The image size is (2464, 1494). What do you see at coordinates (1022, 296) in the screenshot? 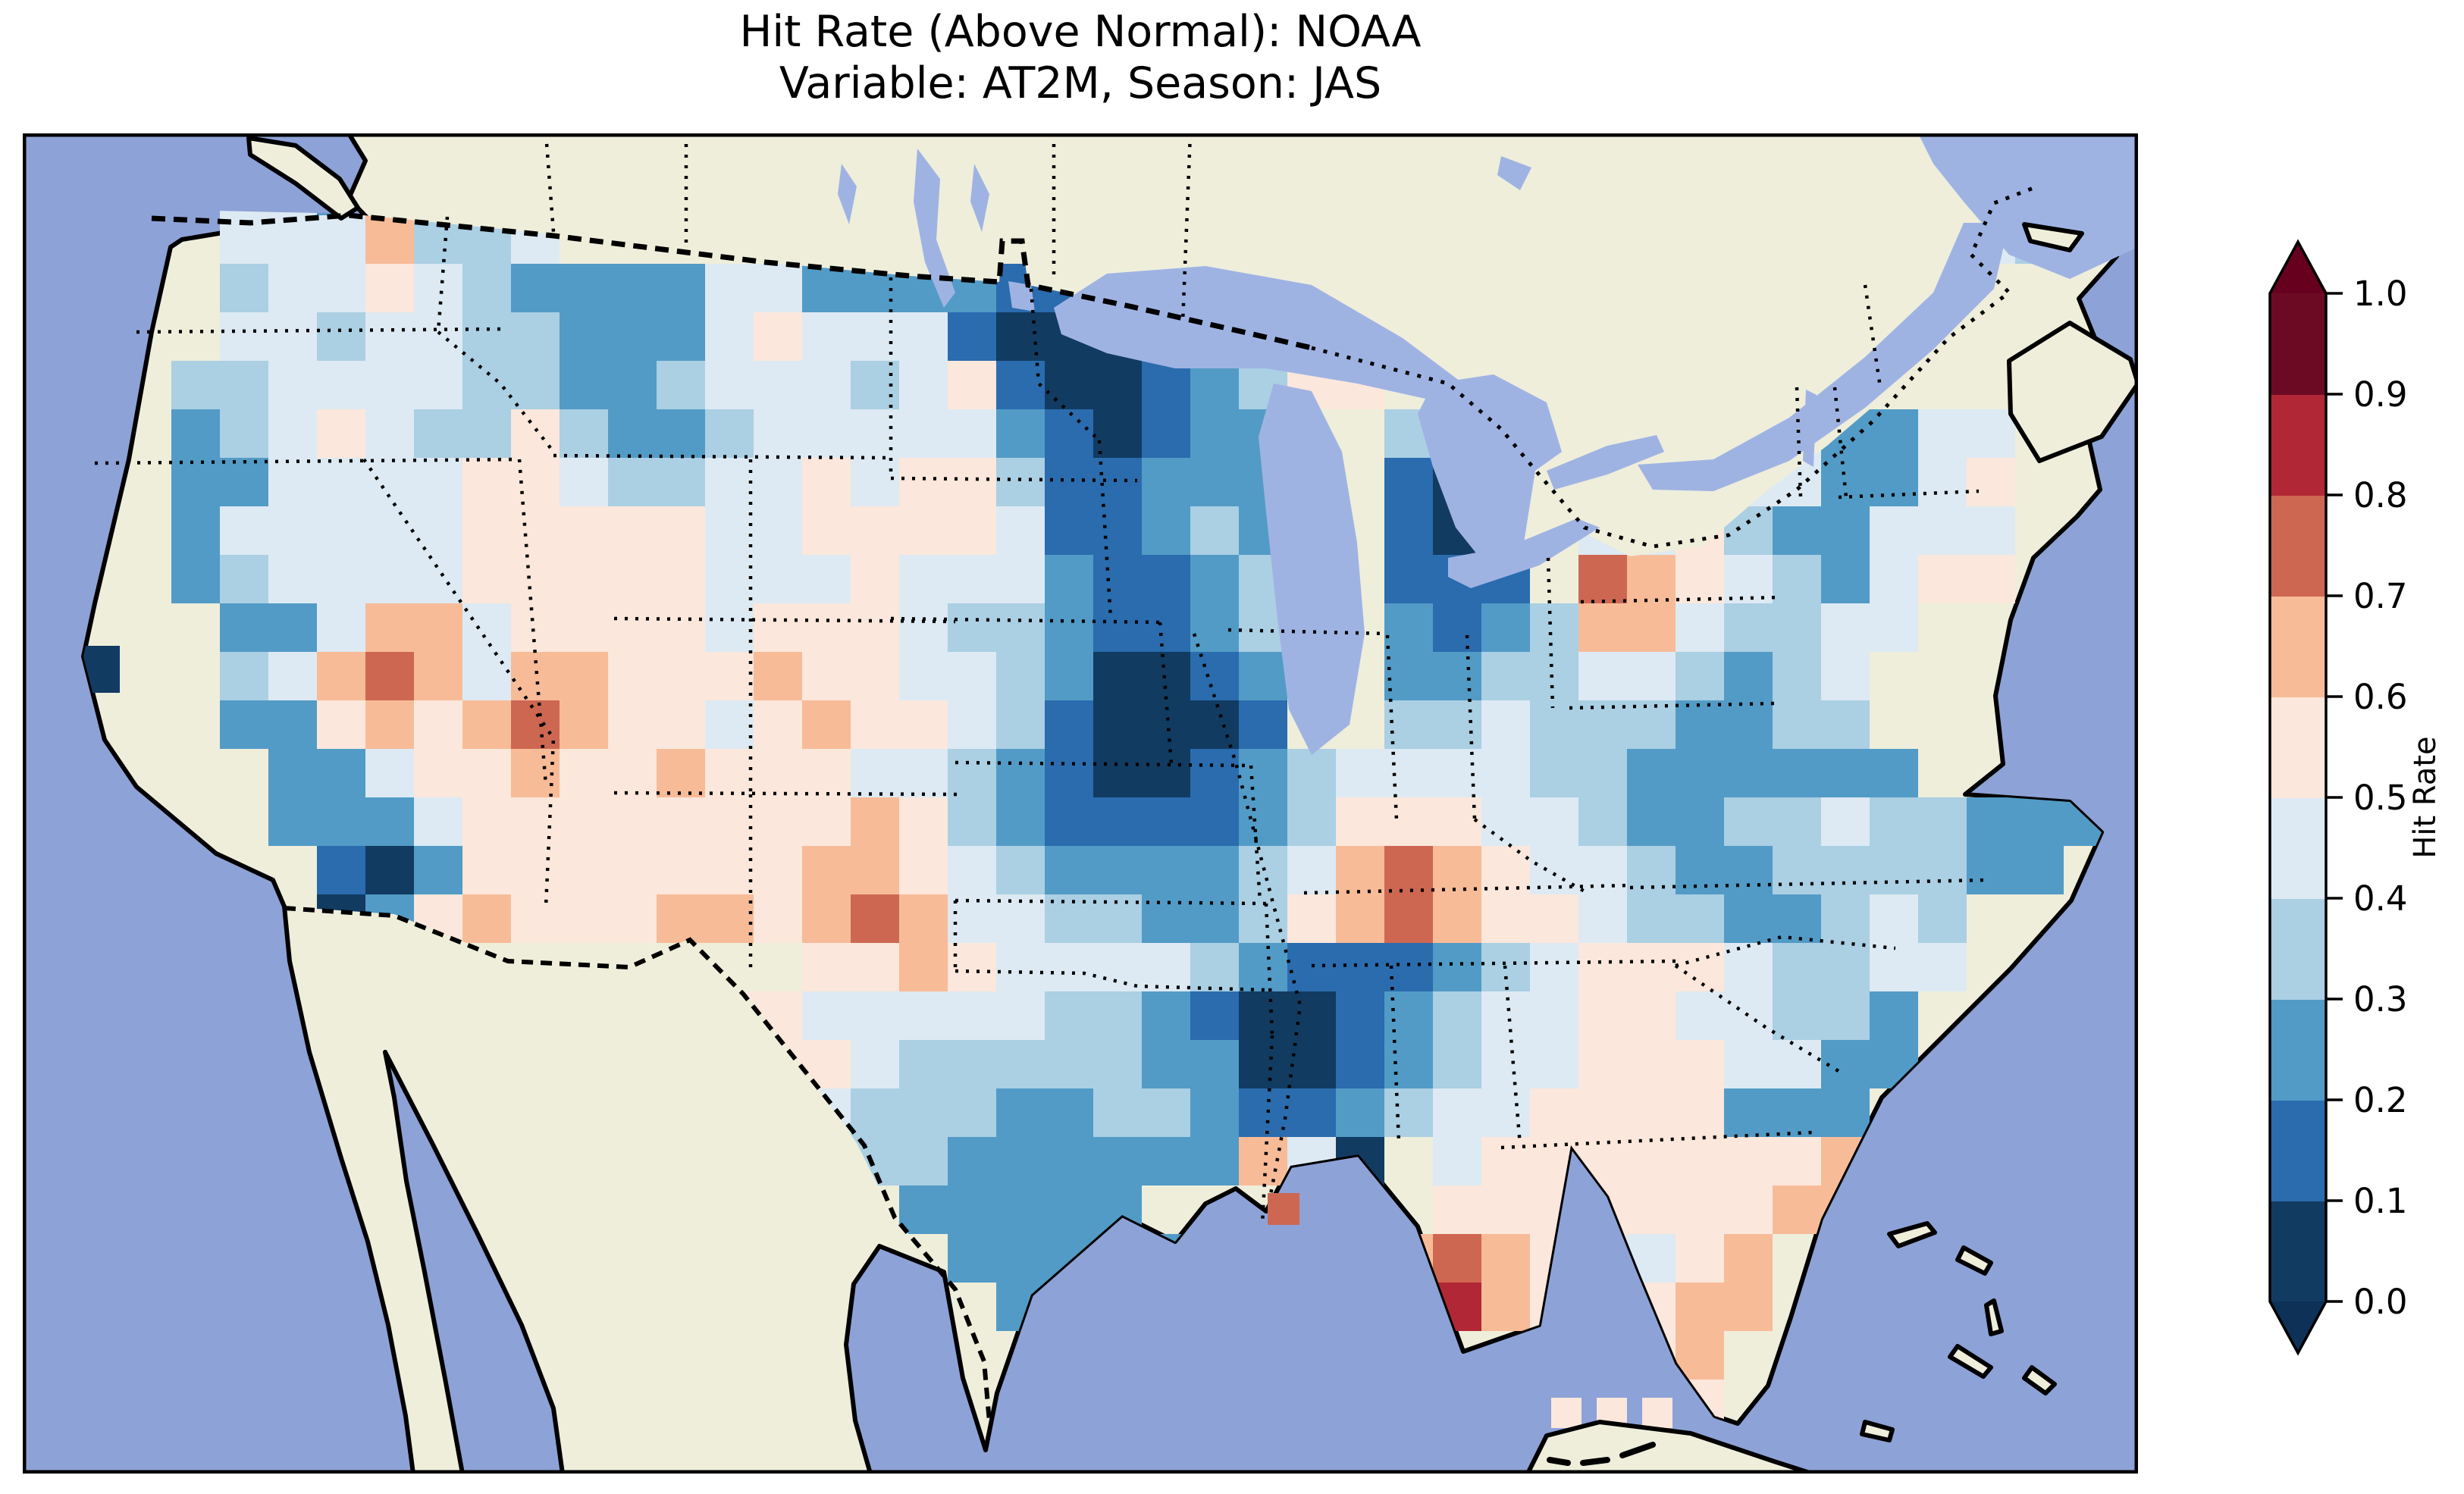
I see `lake-of-the-woods` at bounding box center [1022, 296].